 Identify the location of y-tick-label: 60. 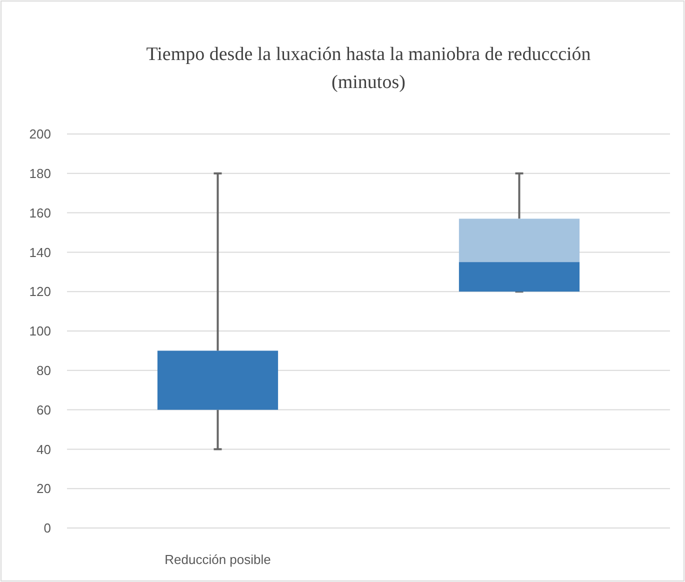
(43, 410).